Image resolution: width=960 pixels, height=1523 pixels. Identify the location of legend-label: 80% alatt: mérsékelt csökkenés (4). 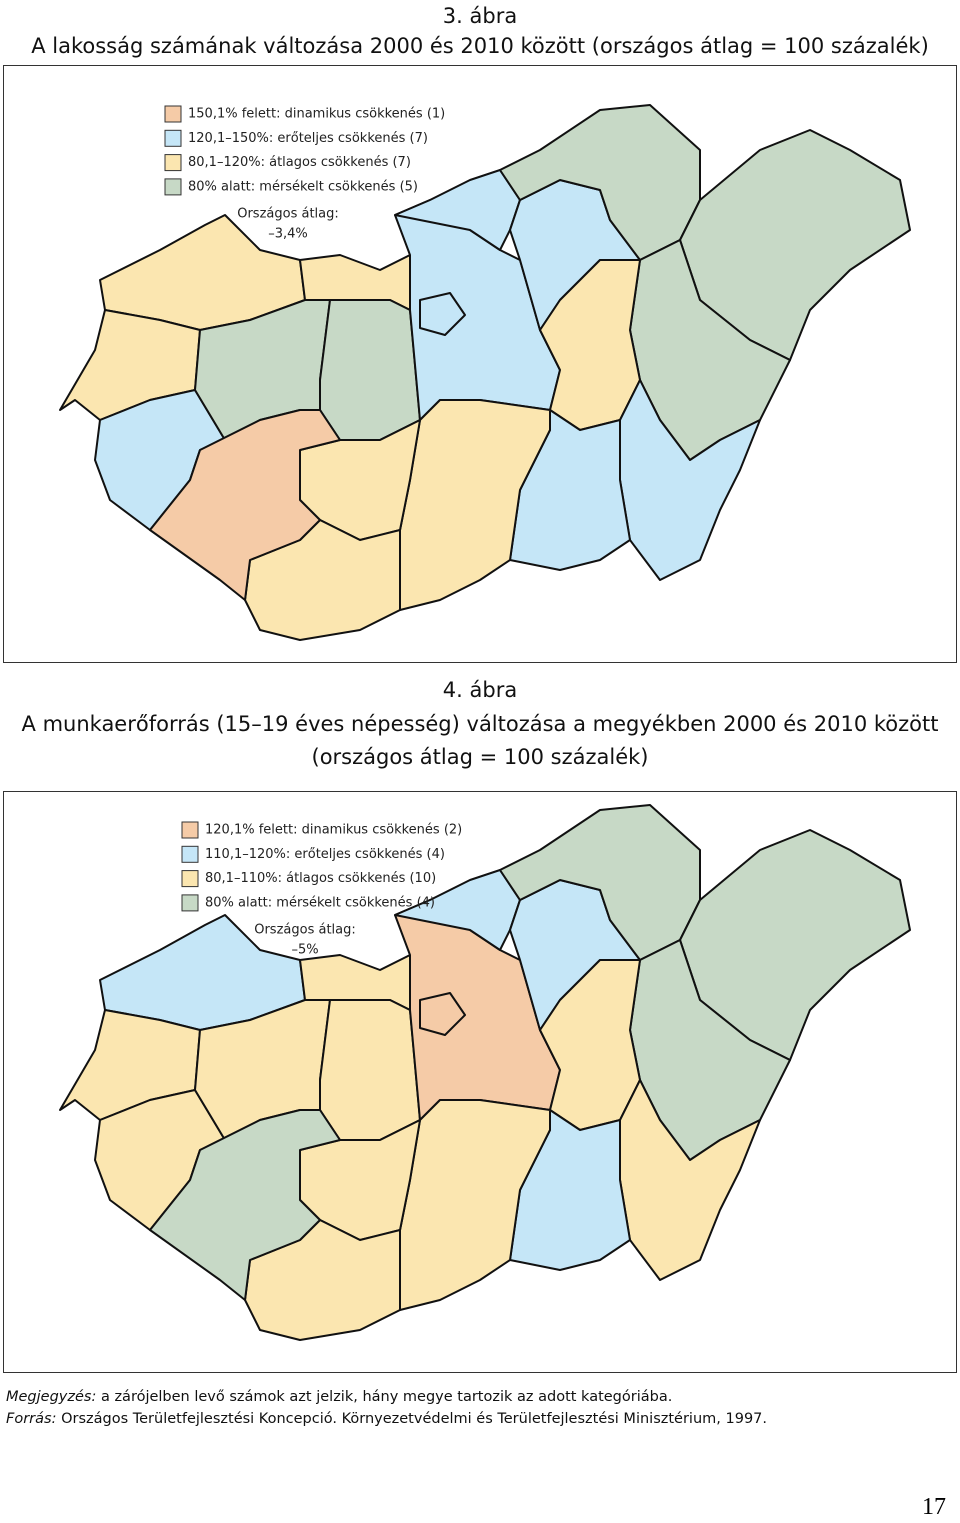
(320, 902).